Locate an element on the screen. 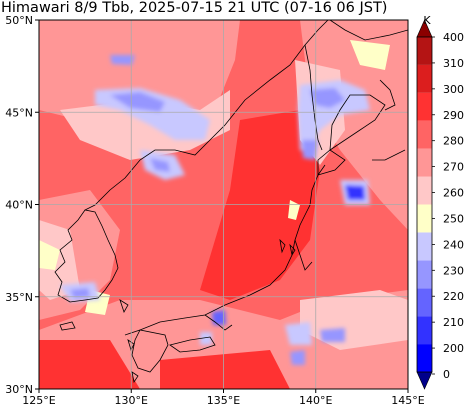 This screenshot has height=409, width=468. colorbar-label: 400 is located at coordinates (453, 37).